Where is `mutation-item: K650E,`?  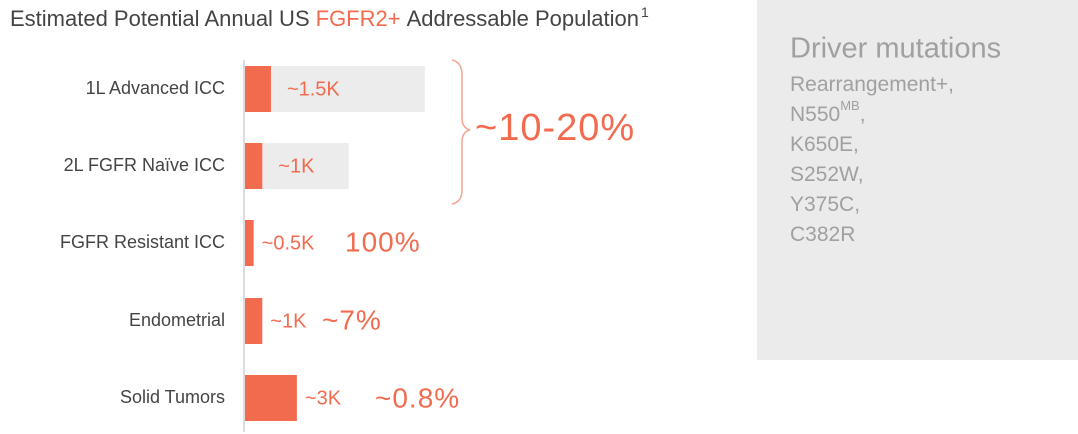
mutation-item: K650E, is located at coordinates (824, 144).